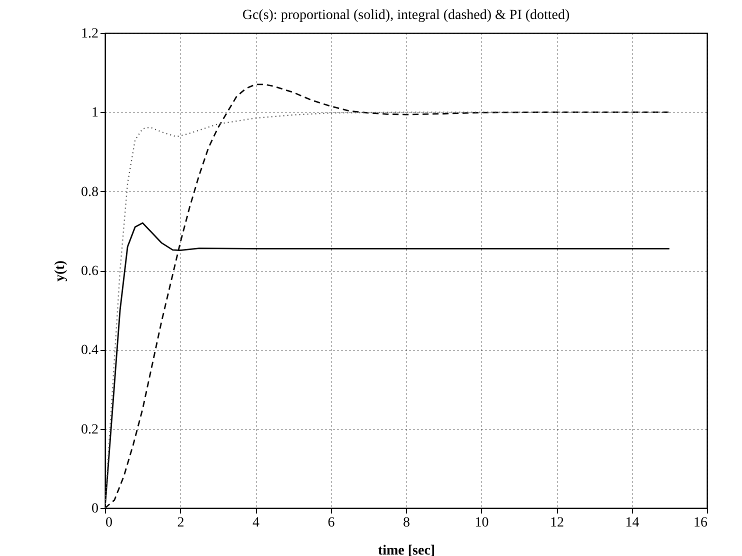 The height and width of the screenshot is (556, 742). What do you see at coordinates (481, 523) in the screenshot?
I see `x-tick-label: 10` at bounding box center [481, 523].